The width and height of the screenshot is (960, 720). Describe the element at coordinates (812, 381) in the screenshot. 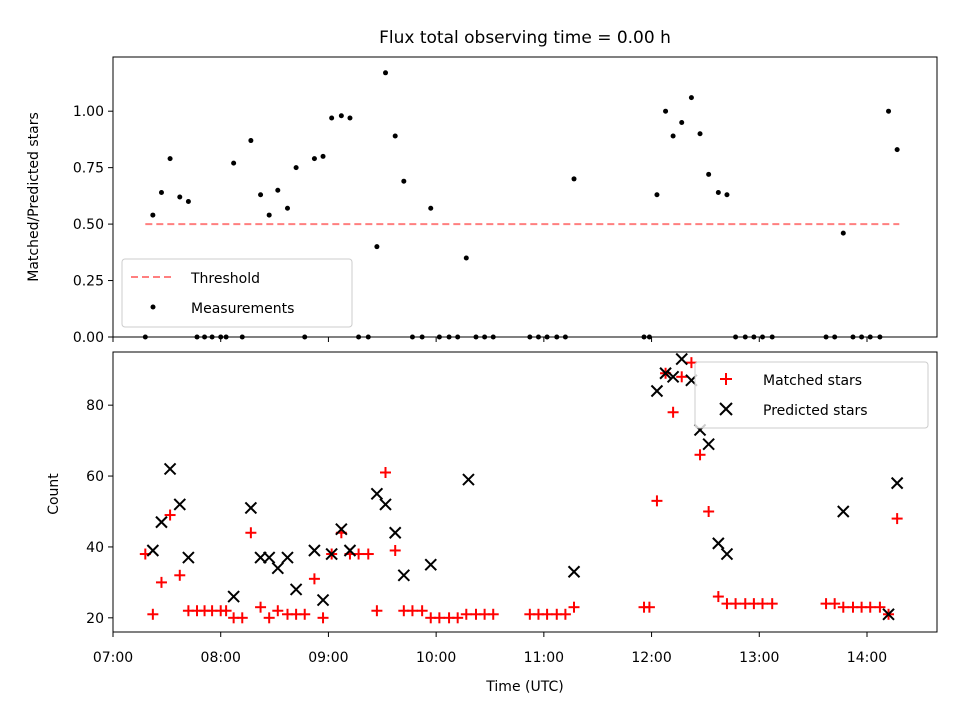

I see `legend-matched-label: Matched stars` at that location.